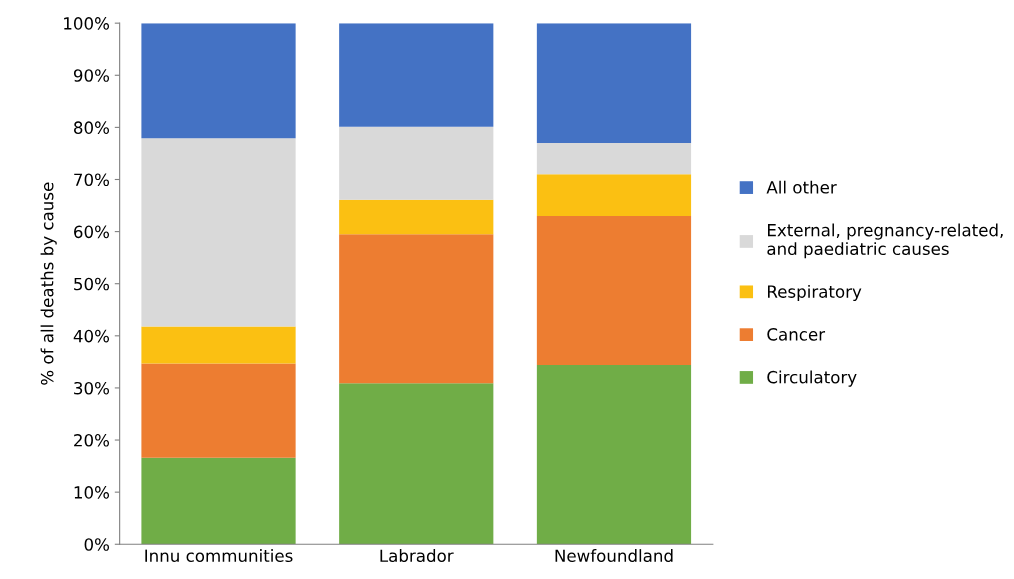  Describe the element at coordinates (92, 388) in the screenshot. I see `y-tick-label: 30%` at that location.